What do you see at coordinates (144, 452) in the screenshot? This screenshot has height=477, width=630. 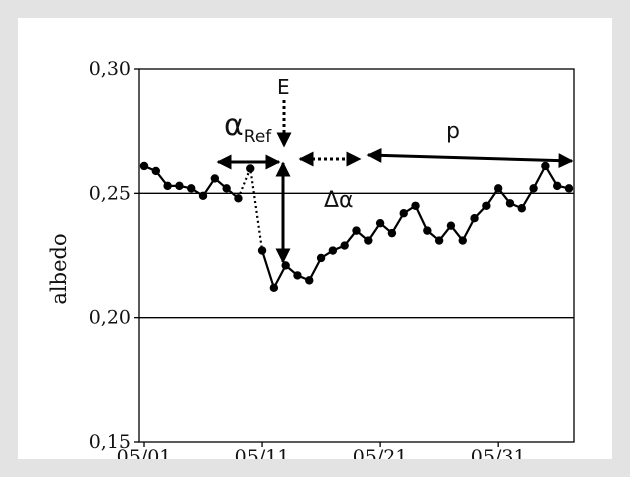 I see `x-tick-label: 05/01` at bounding box center [144, 452].